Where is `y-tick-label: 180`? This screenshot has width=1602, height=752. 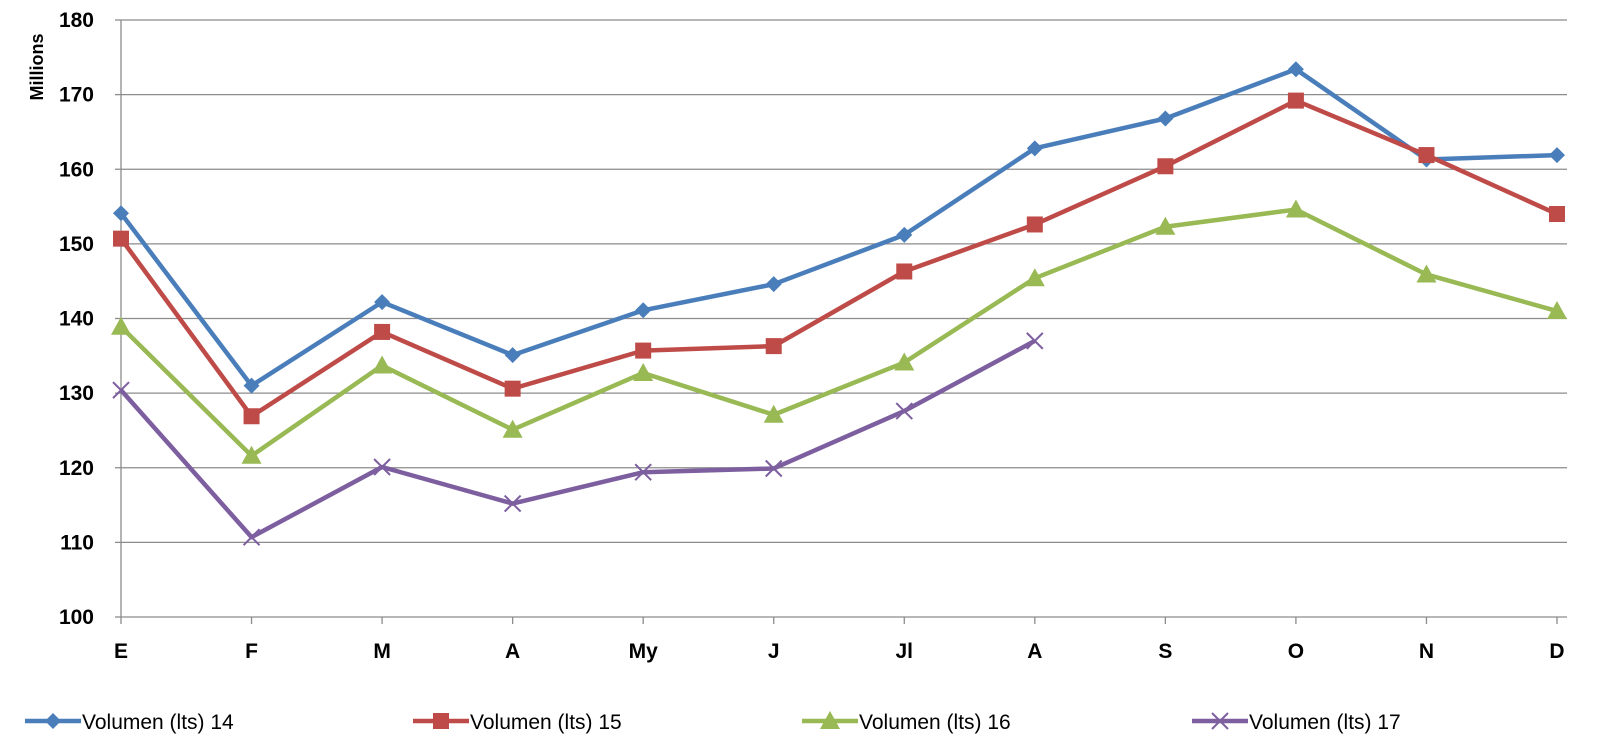 y-tick-label: 180 is located at coordinates (76, 20).